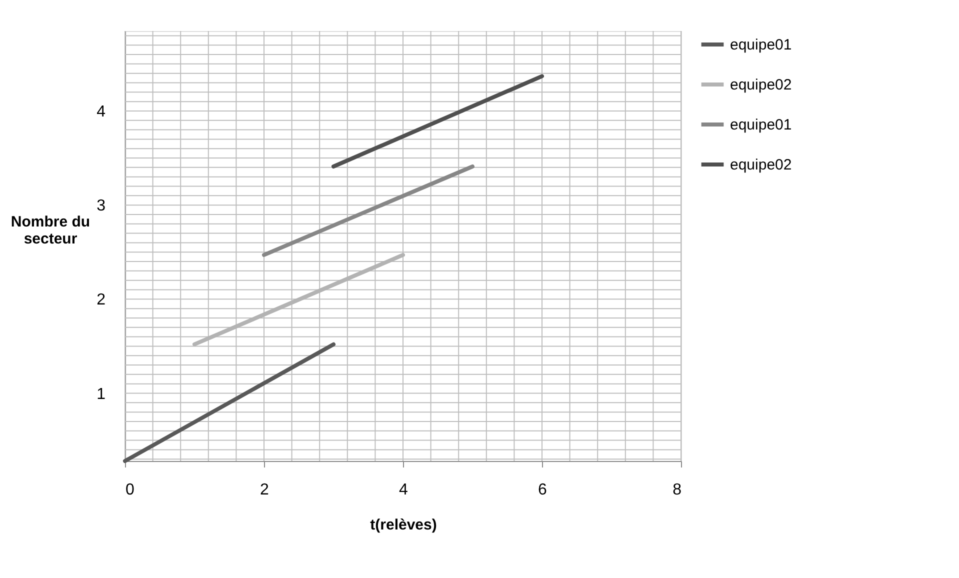  Describe the element at coordinates (403, 490) in the screenshot. I see `x-tick-label: 4` at that location.